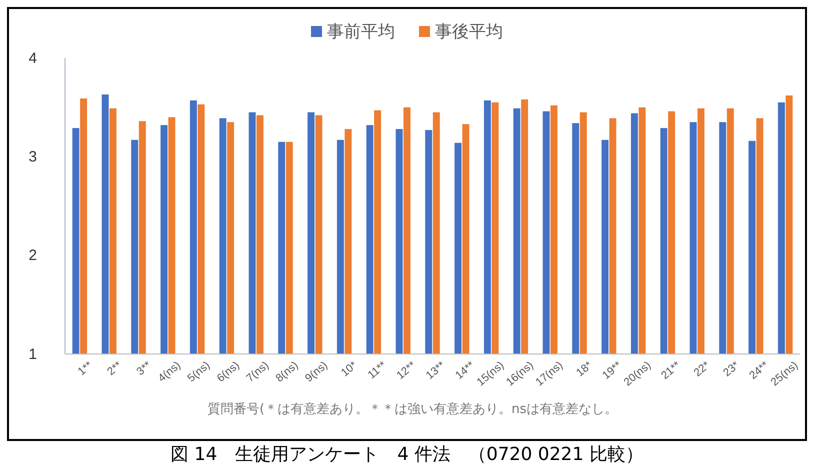 This screenshot has width=814, height=466. I want to click on y-tick-label: 1, so click(32, 354).